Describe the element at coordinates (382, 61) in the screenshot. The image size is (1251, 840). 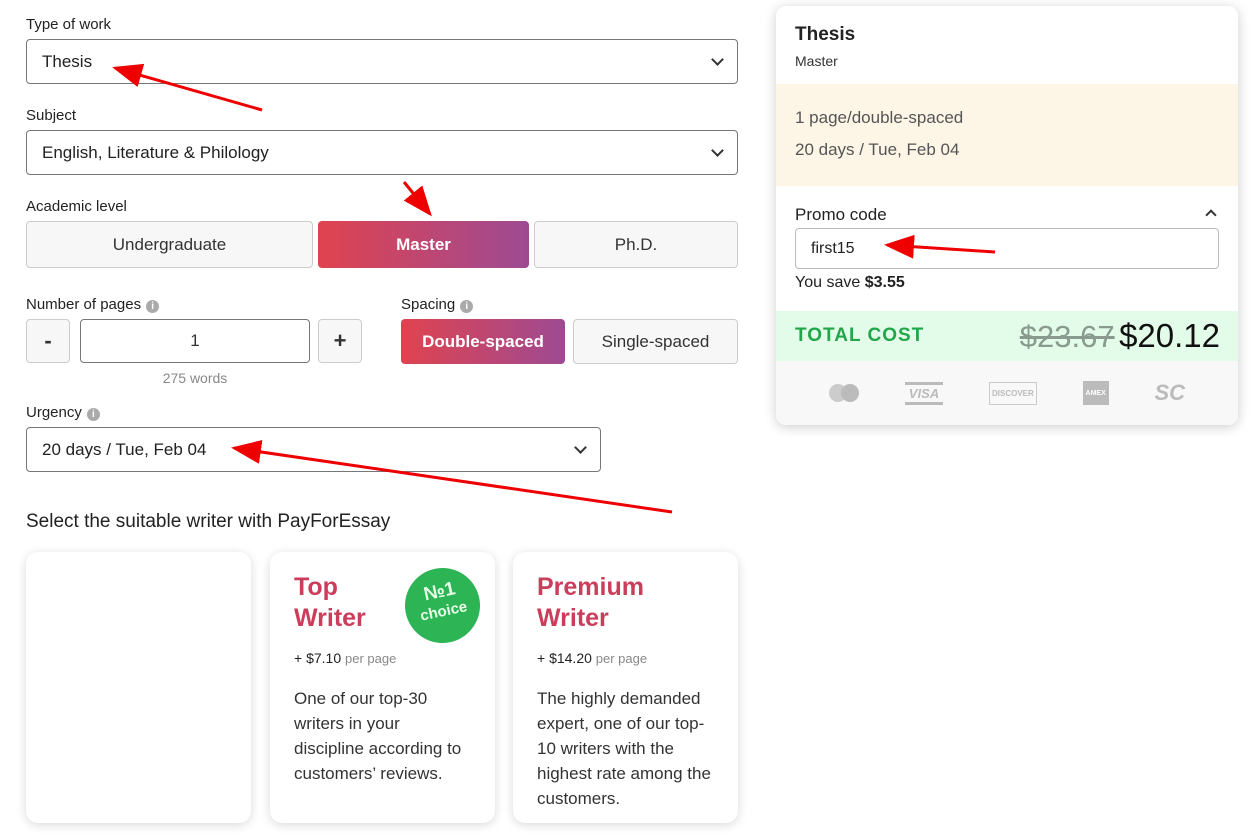
I see `type-of-work-select: Thesis` at that location.